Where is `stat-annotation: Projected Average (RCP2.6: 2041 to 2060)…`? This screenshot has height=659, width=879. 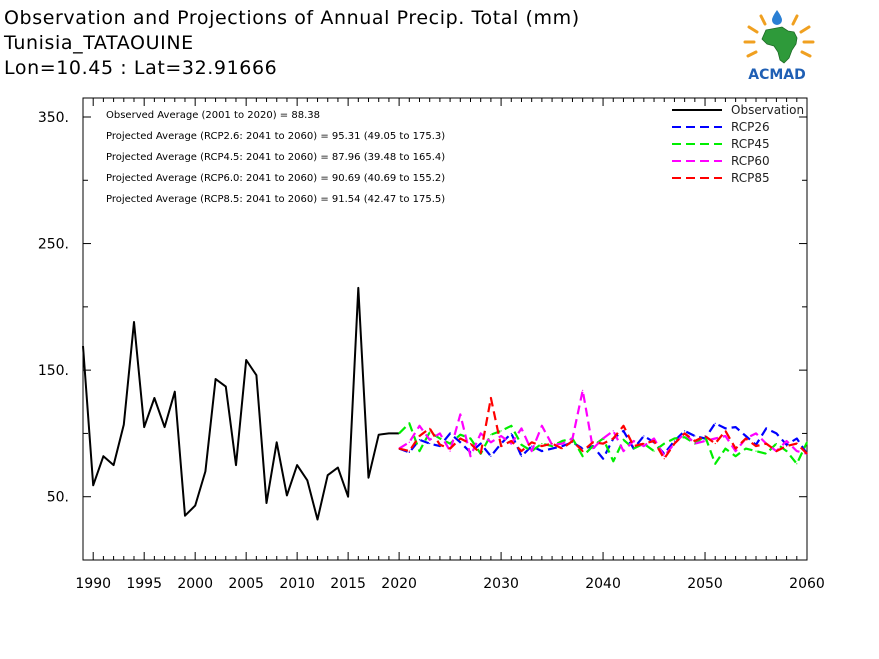
stat-annotation: Projected Average (RCP2.6: 2041 to 2060)… is located at coordinates (275, 136).